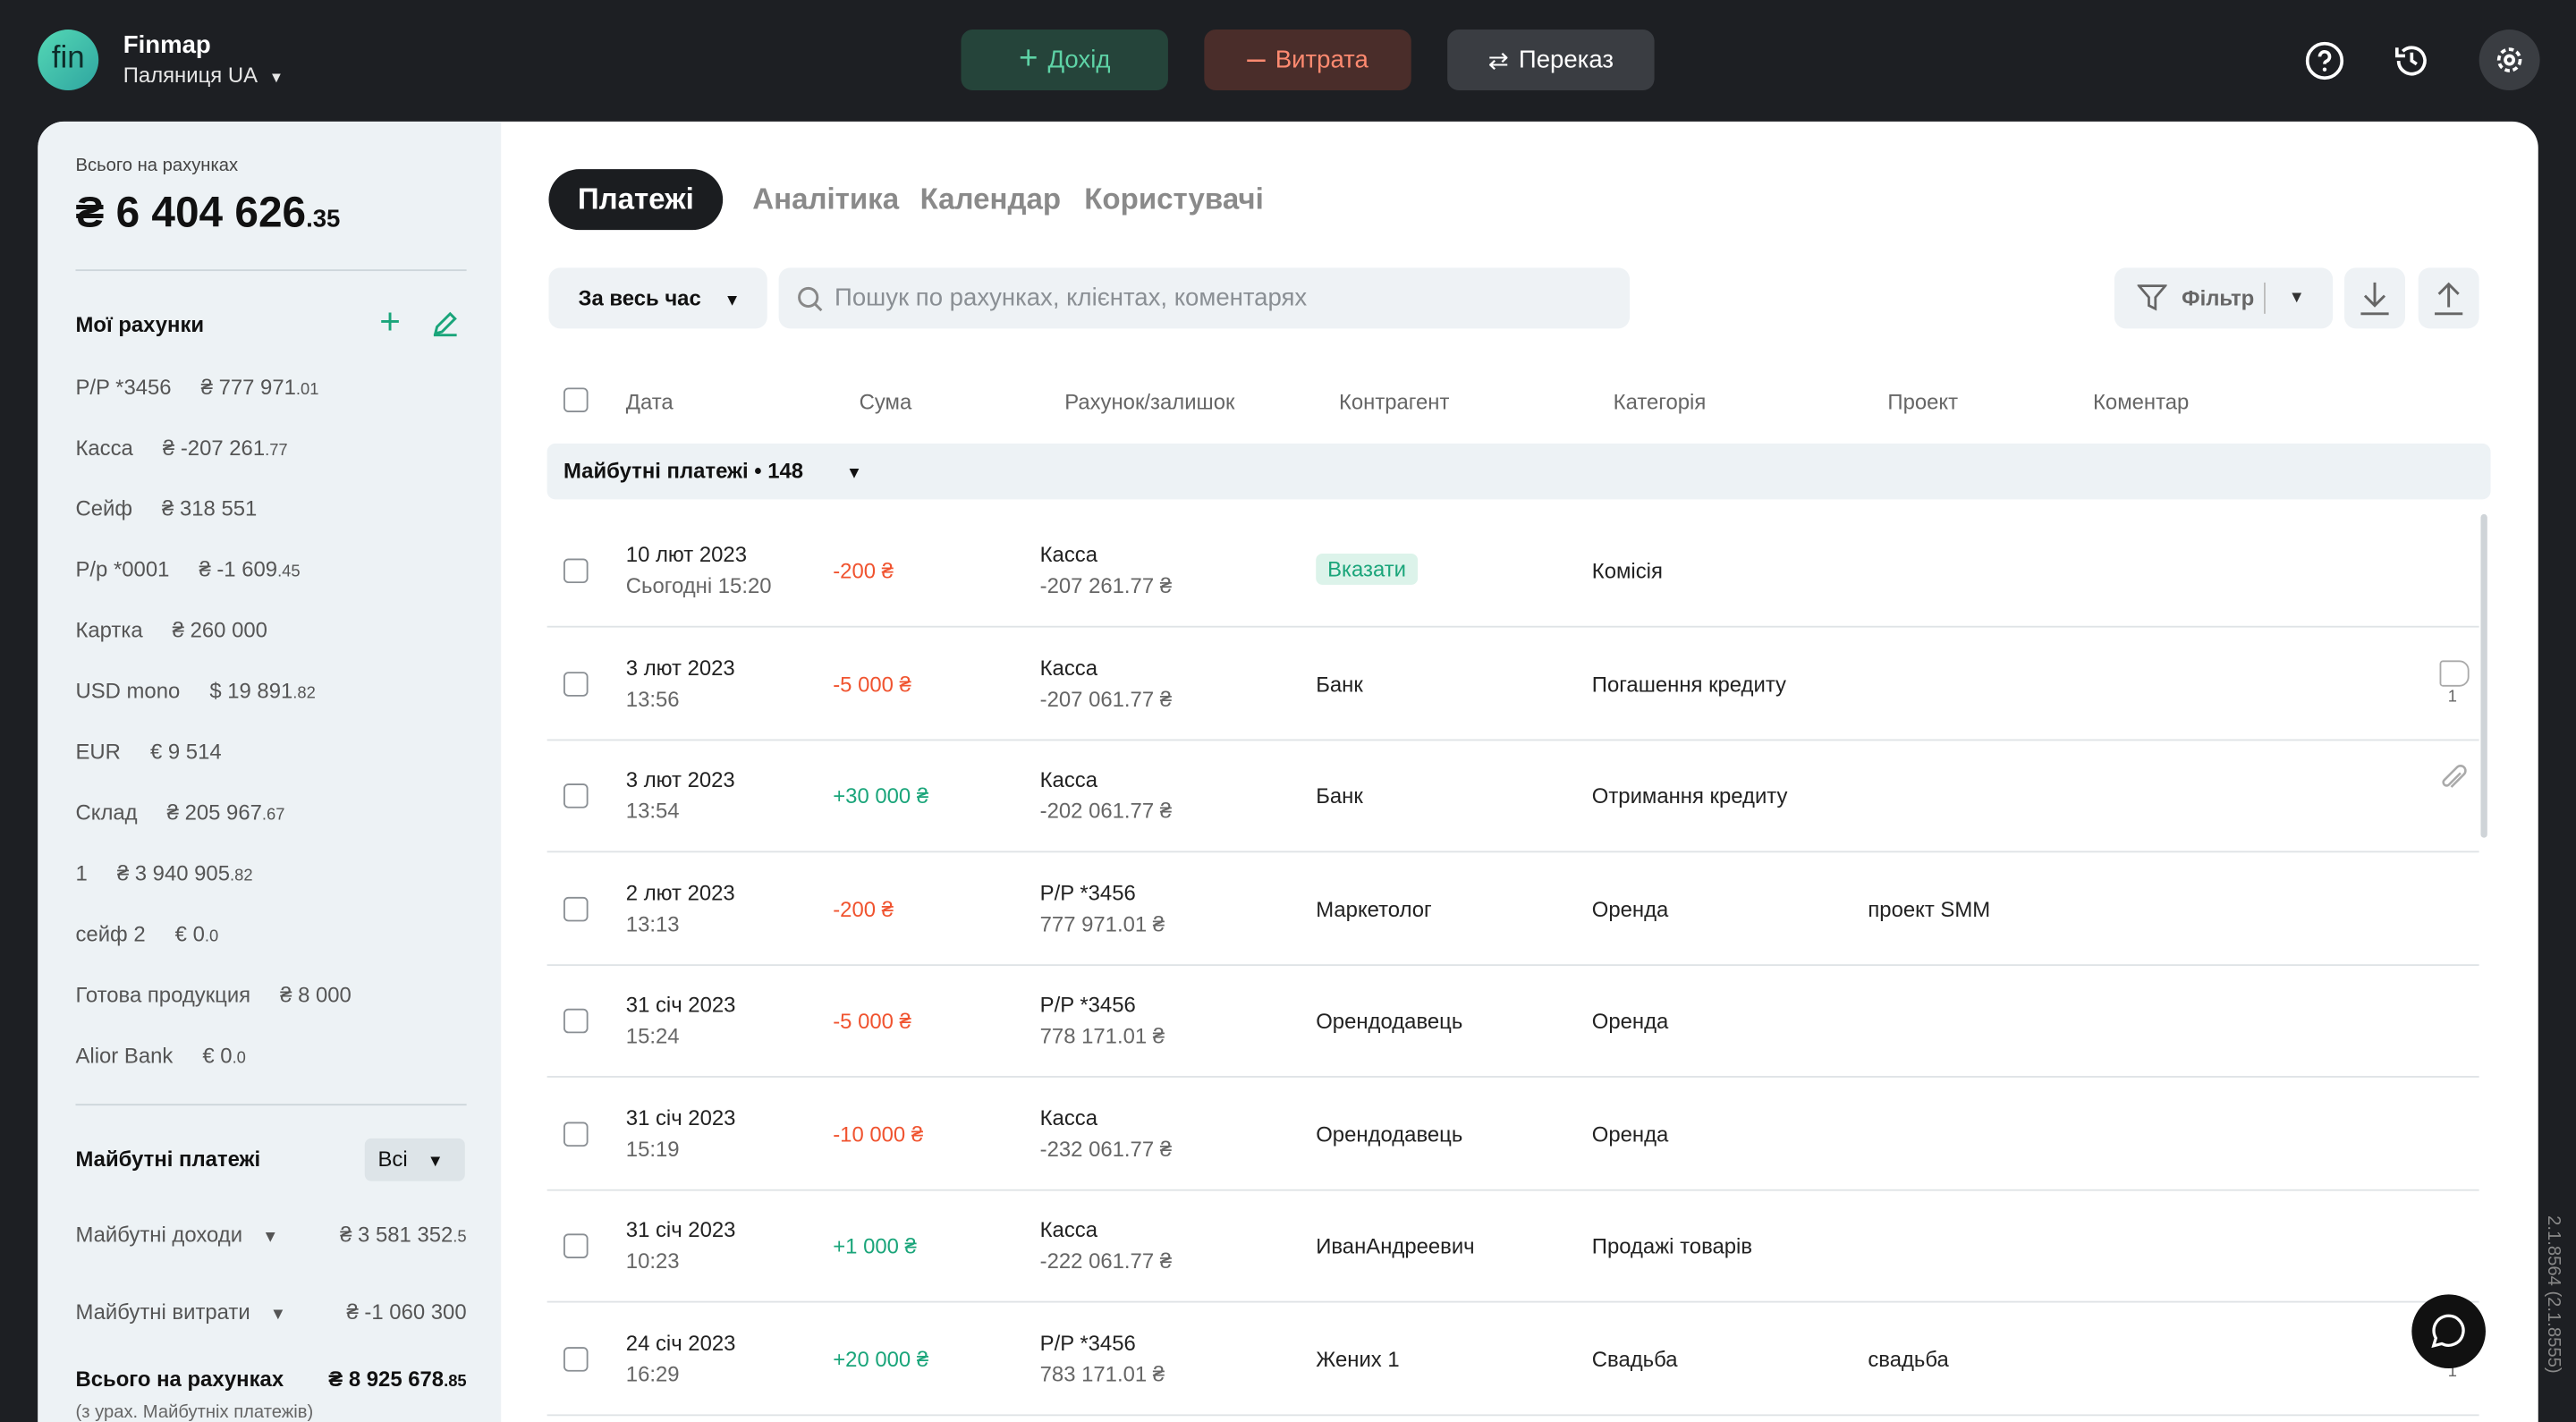 The image size is (2576, 1422). I want to click on account-amount: ₴ -1 609.45, so click(249, 569).